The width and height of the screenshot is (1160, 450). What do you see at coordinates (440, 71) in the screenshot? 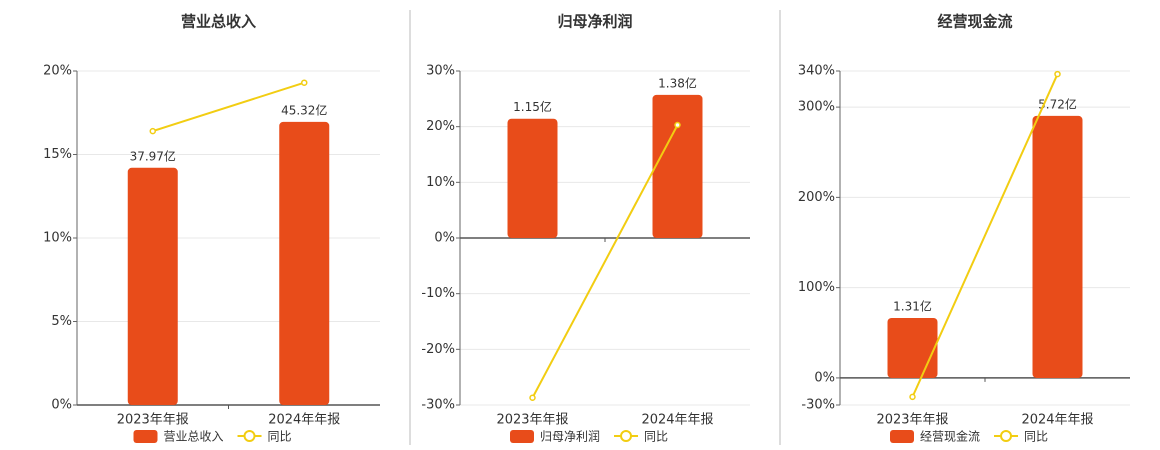
I see `y-tick-label: 30%` at bounding box center [440, 71].